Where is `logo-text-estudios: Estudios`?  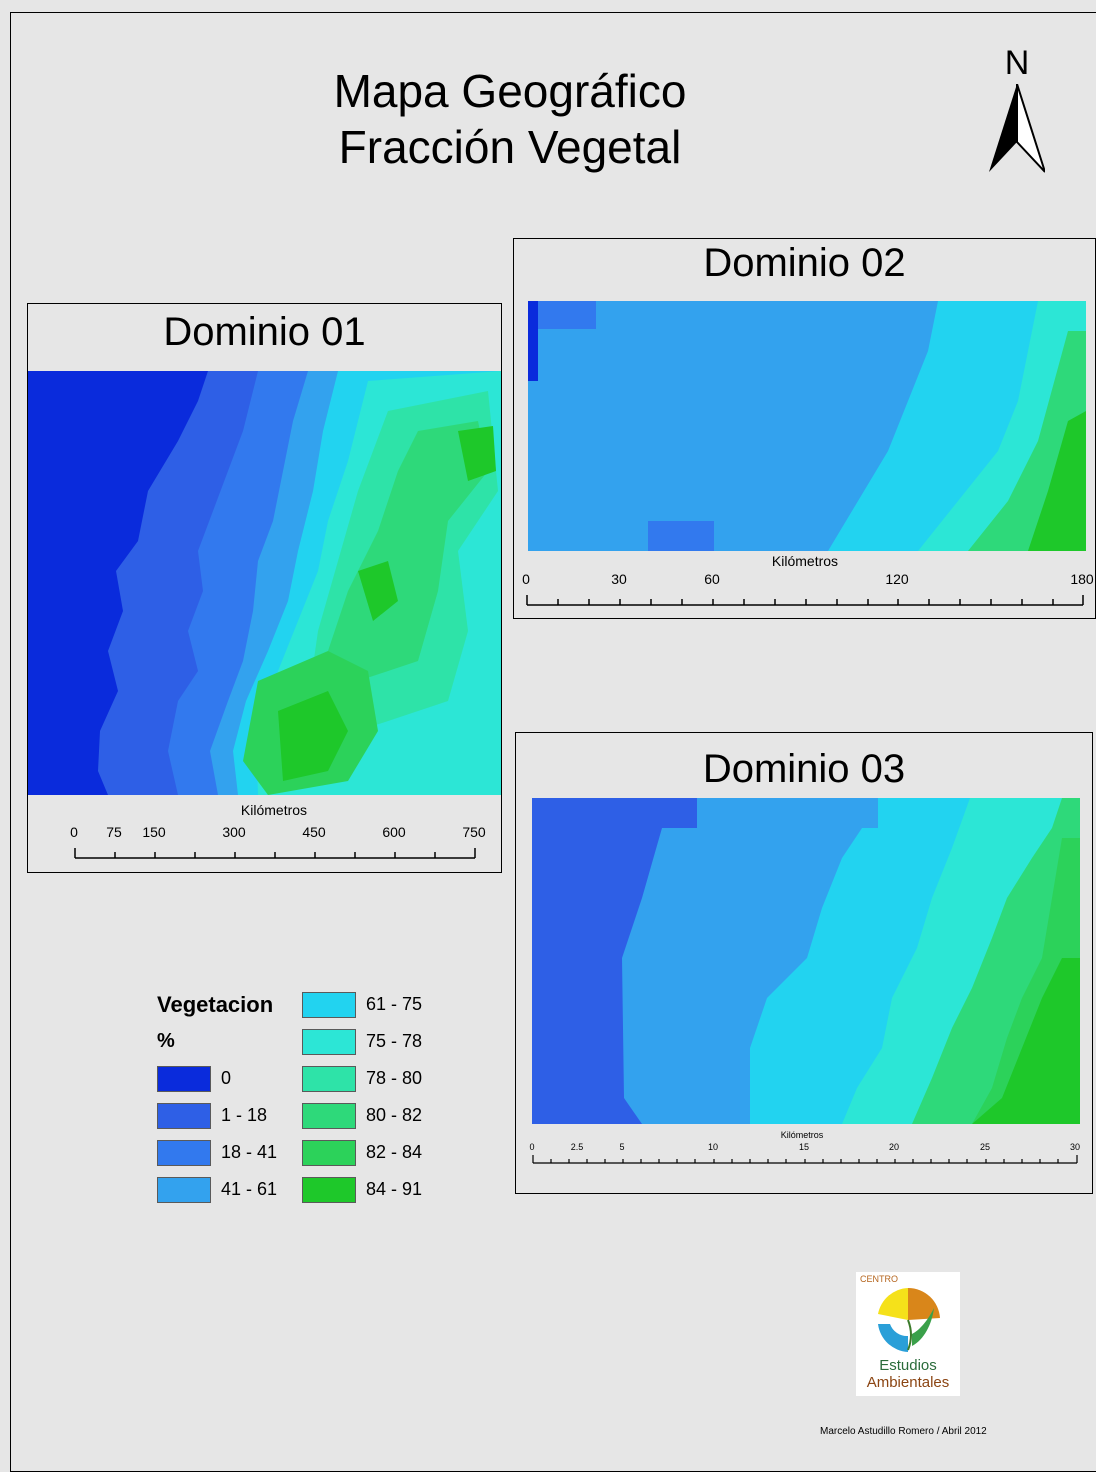
logo-text-estudios: Estudios is located at coordinates (908, 1365).